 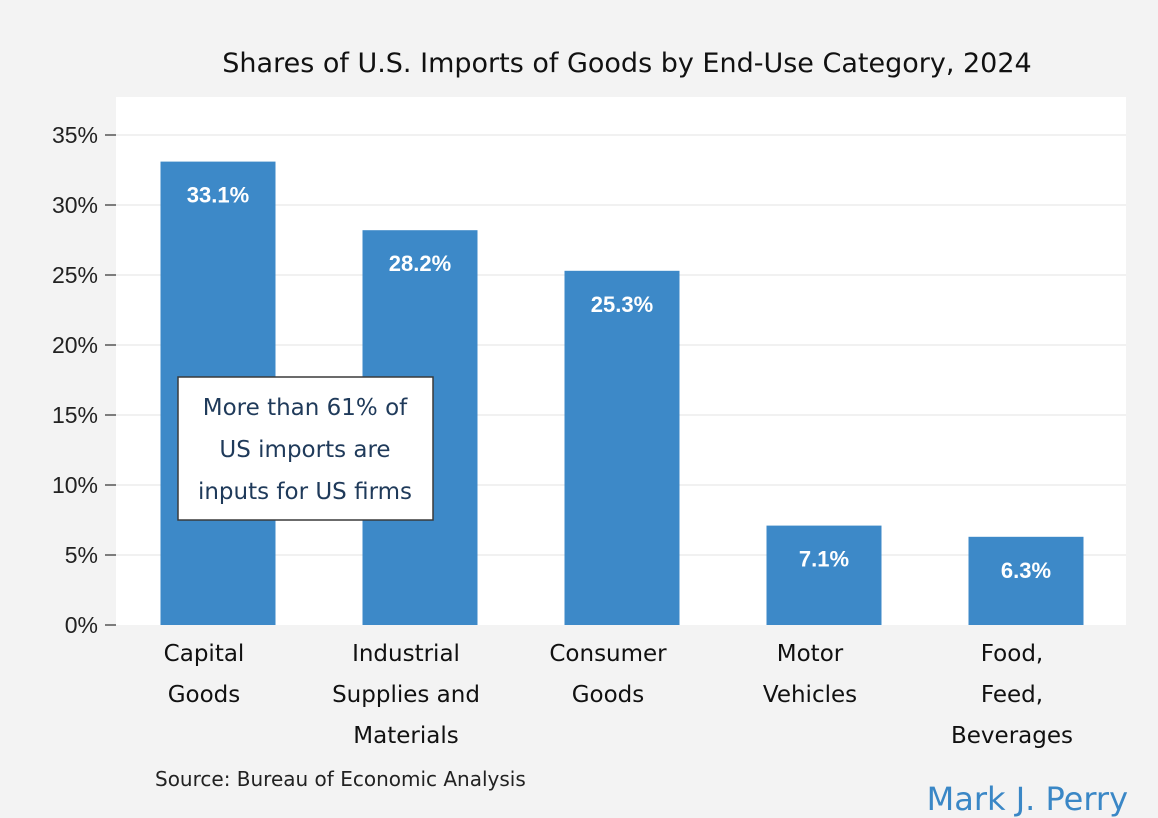 What do you see at coordinates (75, 415) in the screenshot?
I see `y-tick-label: 15%` at bounding box center [75, 415].